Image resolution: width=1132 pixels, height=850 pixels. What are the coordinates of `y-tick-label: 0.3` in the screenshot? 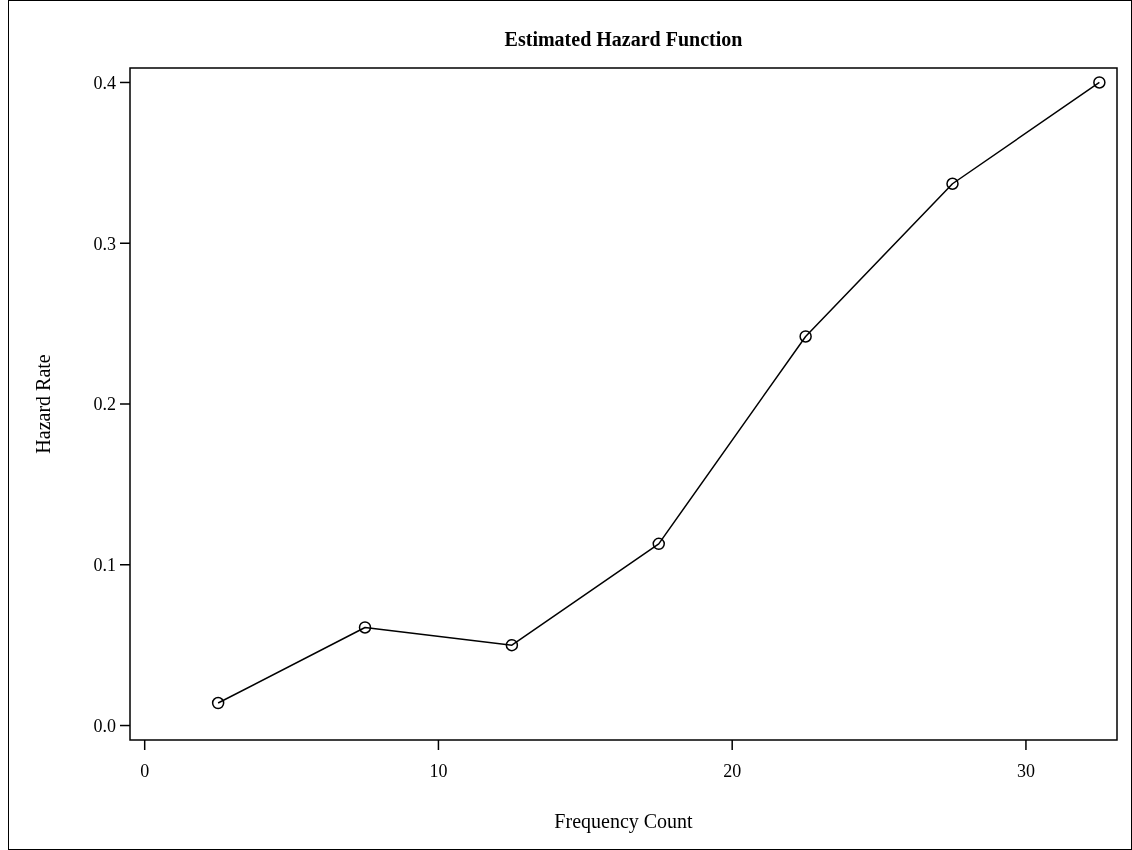 It's located at (104, 243).